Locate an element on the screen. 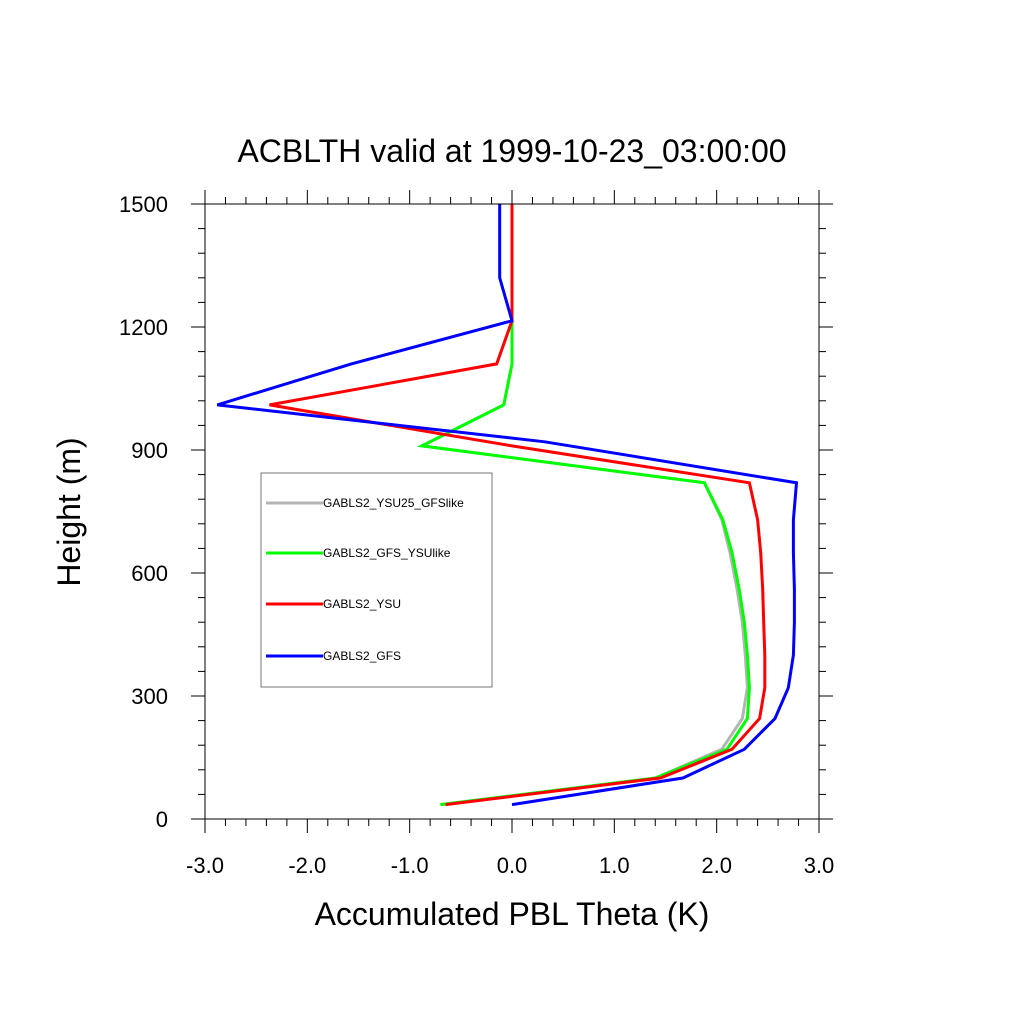 This screenshot has width=1024, height=1029. x-tick-label: 0.0 is located at coordinates (512, 865).